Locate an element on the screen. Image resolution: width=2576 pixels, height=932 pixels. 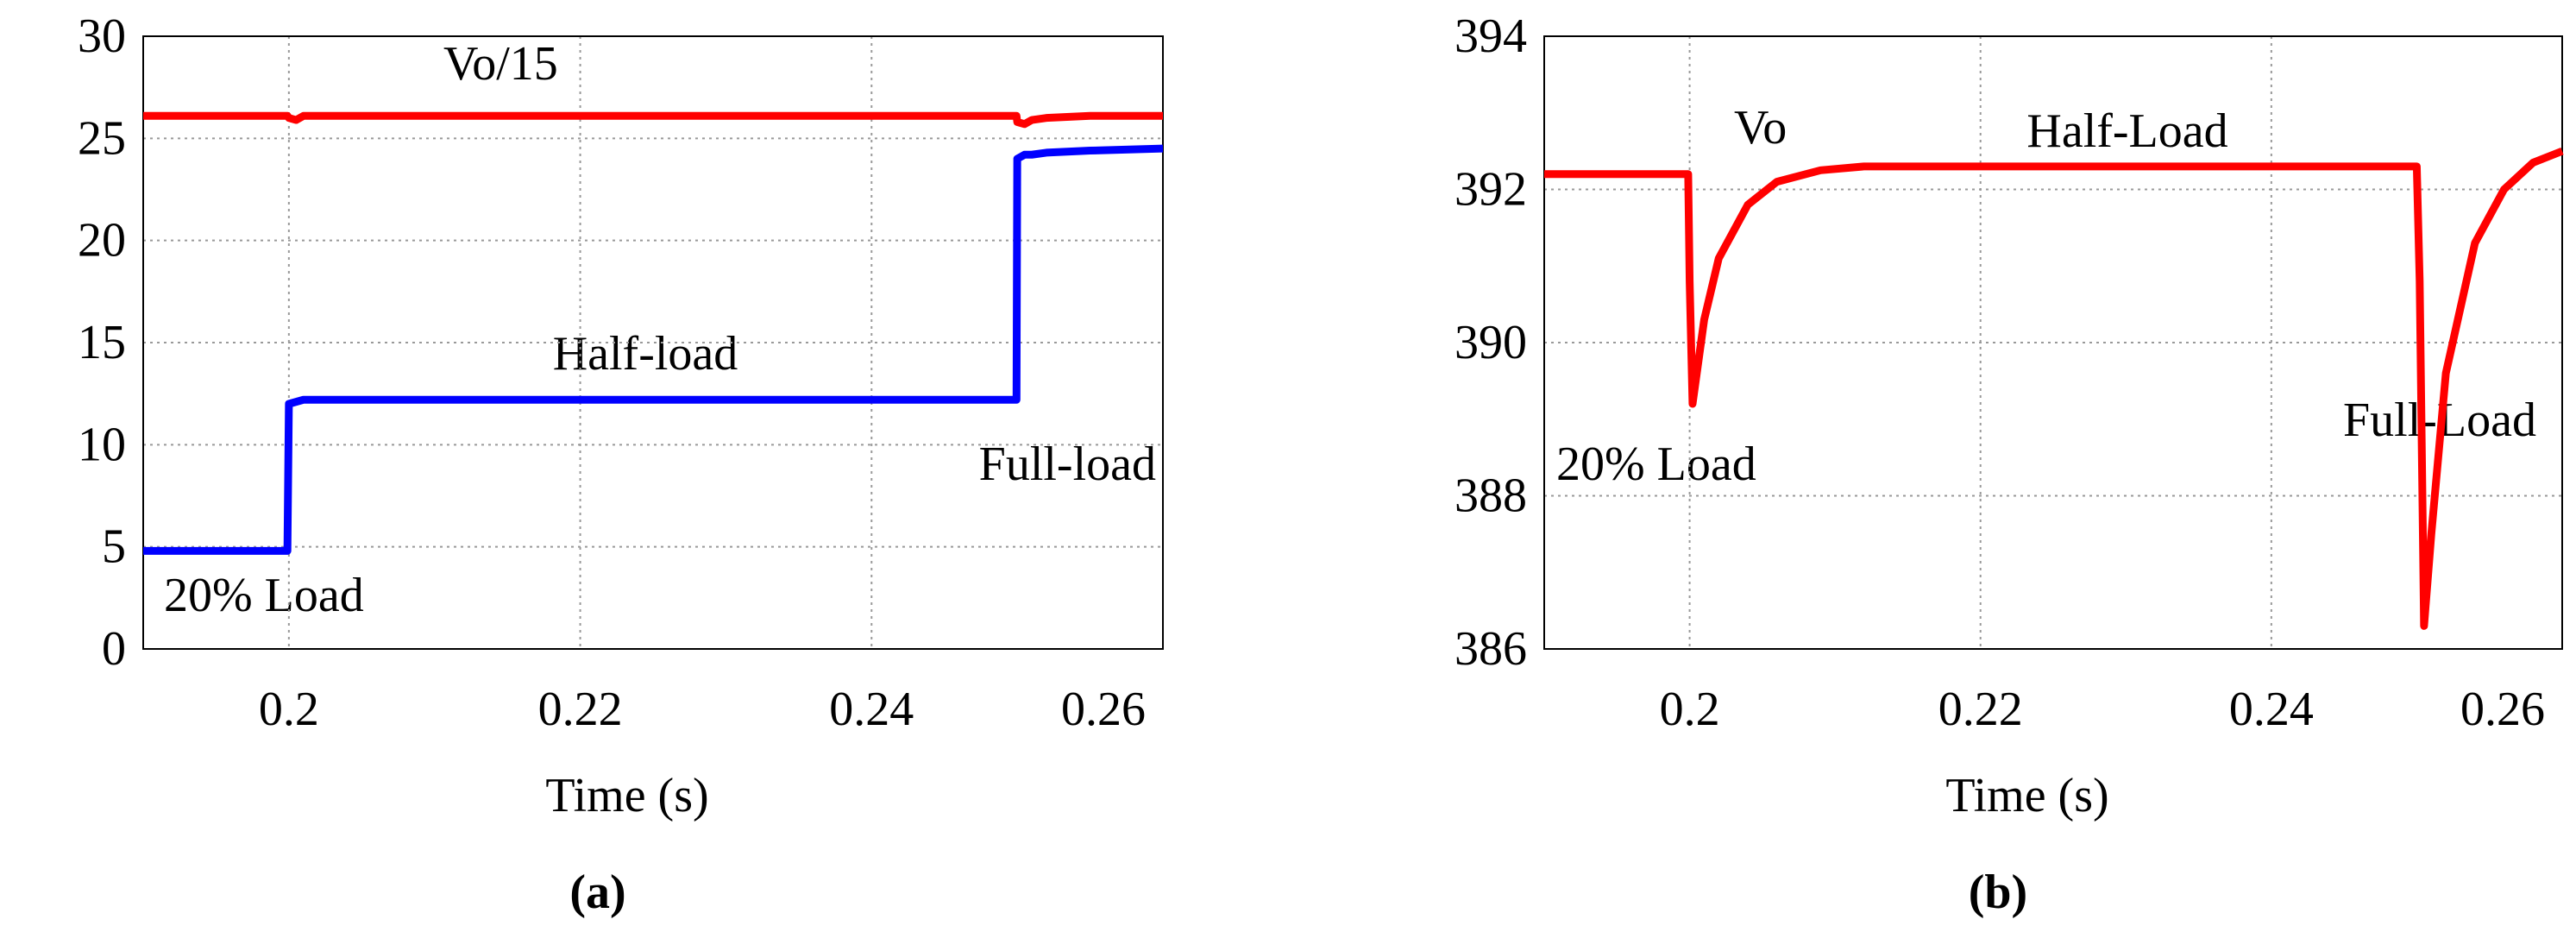
caption: (a) is located at coordinates (597, 893).